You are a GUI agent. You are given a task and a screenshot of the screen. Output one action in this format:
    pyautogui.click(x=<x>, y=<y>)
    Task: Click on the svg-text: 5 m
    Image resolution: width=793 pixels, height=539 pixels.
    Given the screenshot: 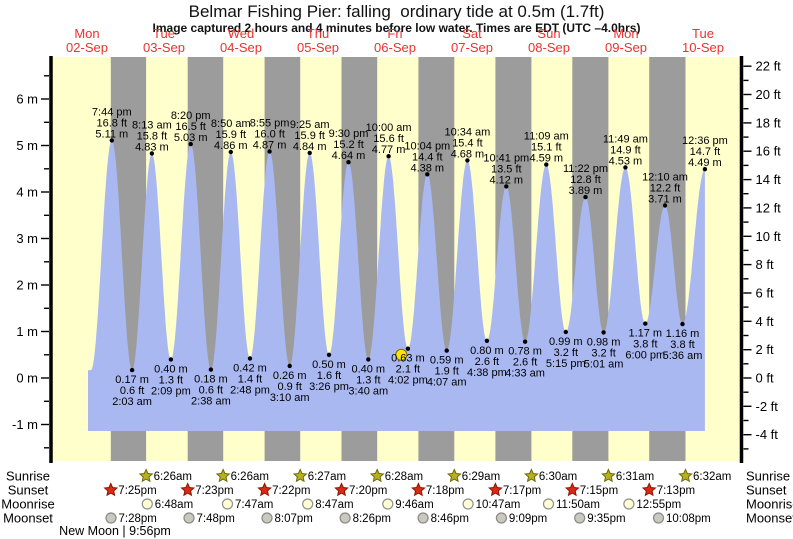 What is the action you would take?
    pyautogui.click(x=27, y=145)
    